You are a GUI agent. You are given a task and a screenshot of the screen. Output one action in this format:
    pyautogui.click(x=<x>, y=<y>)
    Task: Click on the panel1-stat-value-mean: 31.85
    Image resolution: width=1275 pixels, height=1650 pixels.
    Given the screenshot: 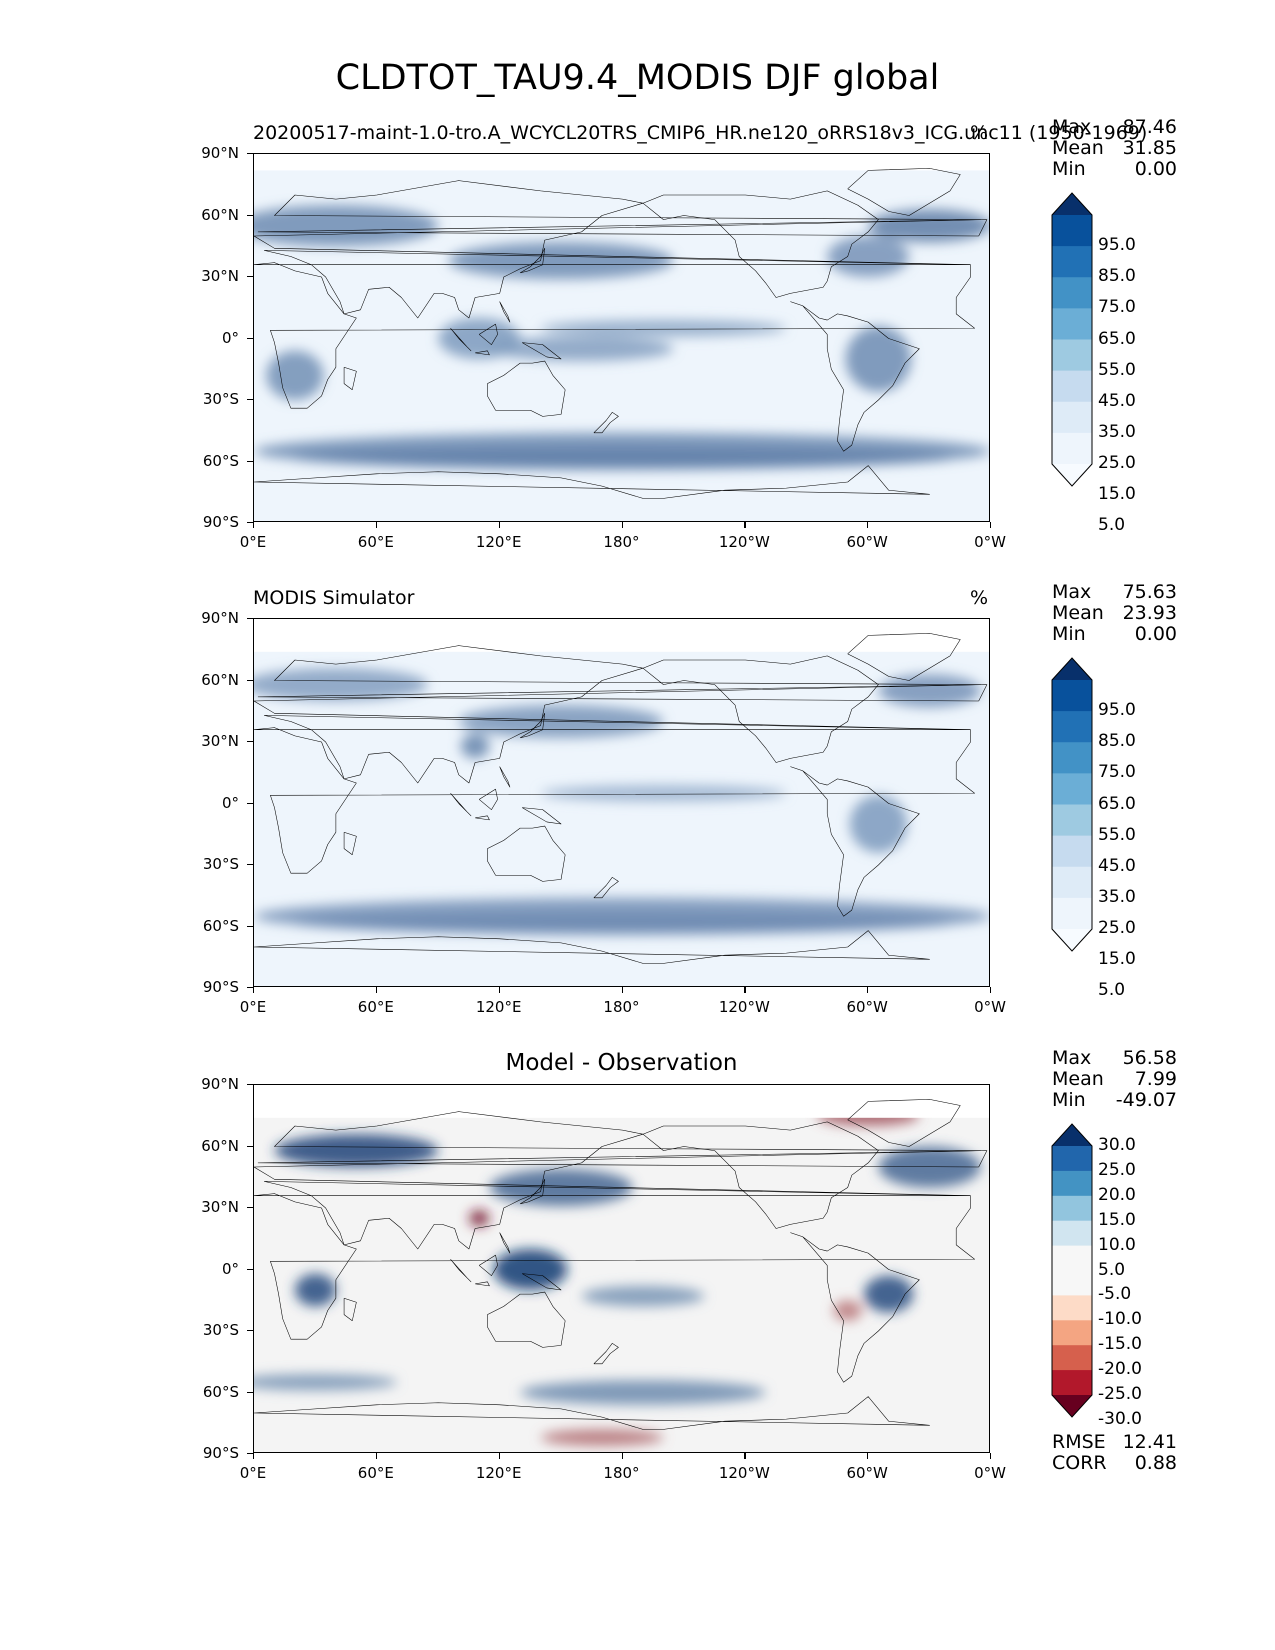 What is the action you would take?
    pyautogui.click(x=1149, y=148)
    